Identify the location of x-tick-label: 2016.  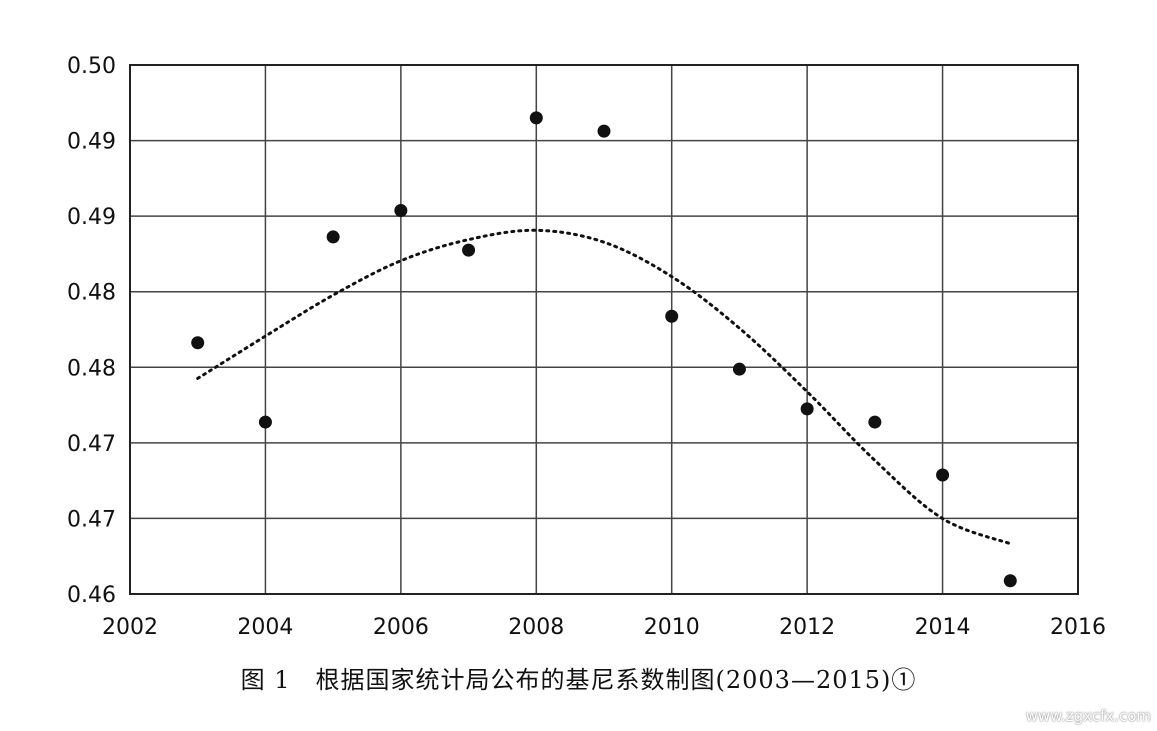
(1078, 627).